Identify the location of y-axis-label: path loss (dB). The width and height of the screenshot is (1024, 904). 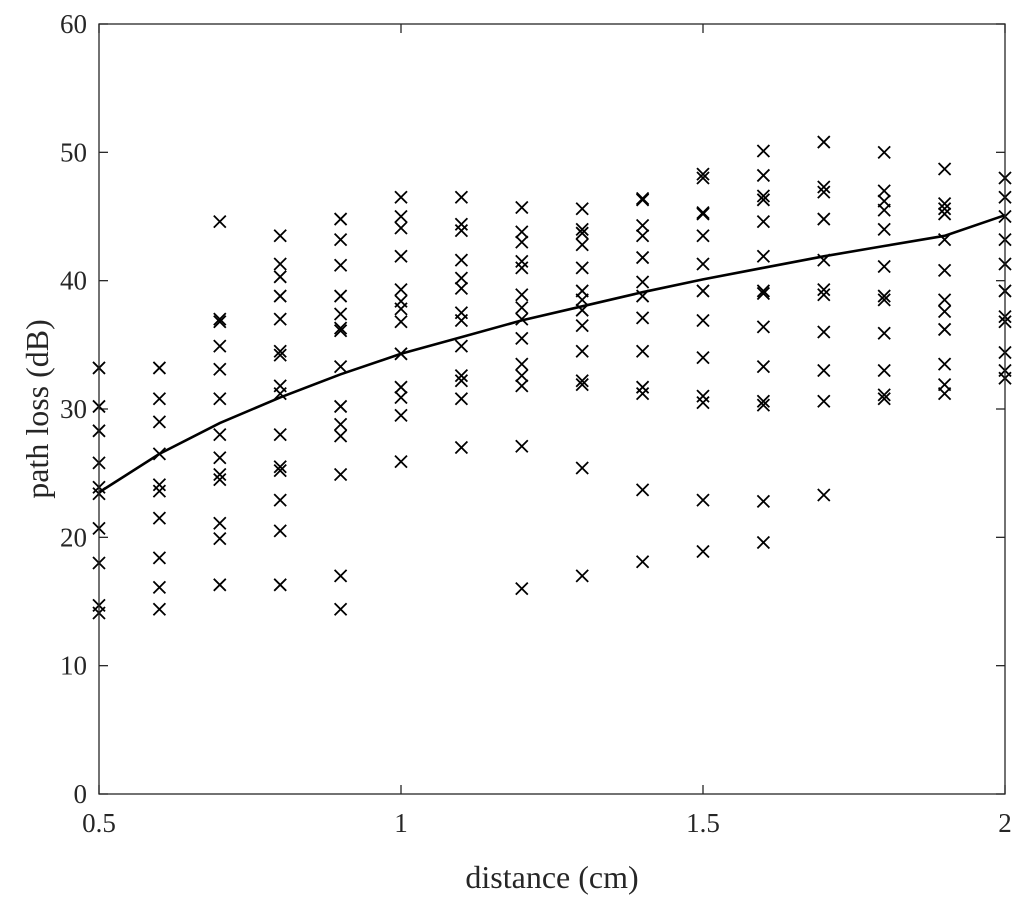
(37, 409).